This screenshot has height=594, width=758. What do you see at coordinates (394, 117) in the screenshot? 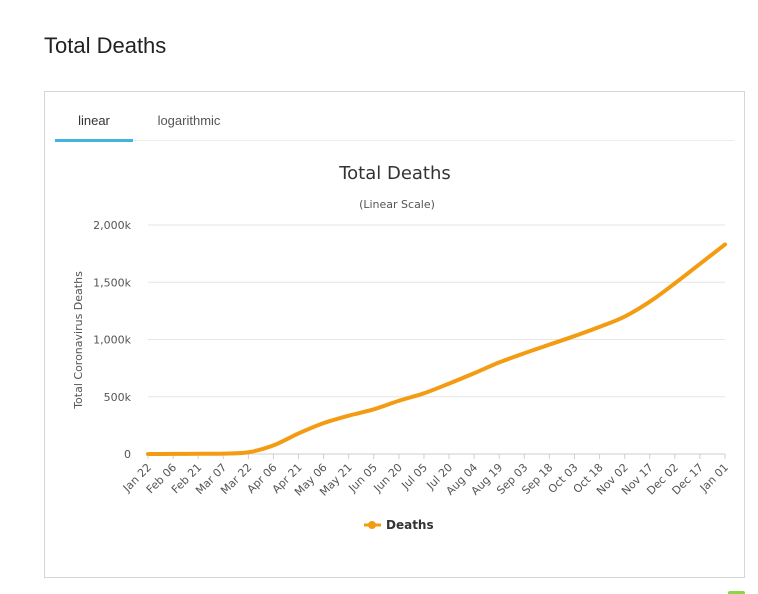
I see `scale-tabs: linear logarithmic` at bounding box center [394, 117].